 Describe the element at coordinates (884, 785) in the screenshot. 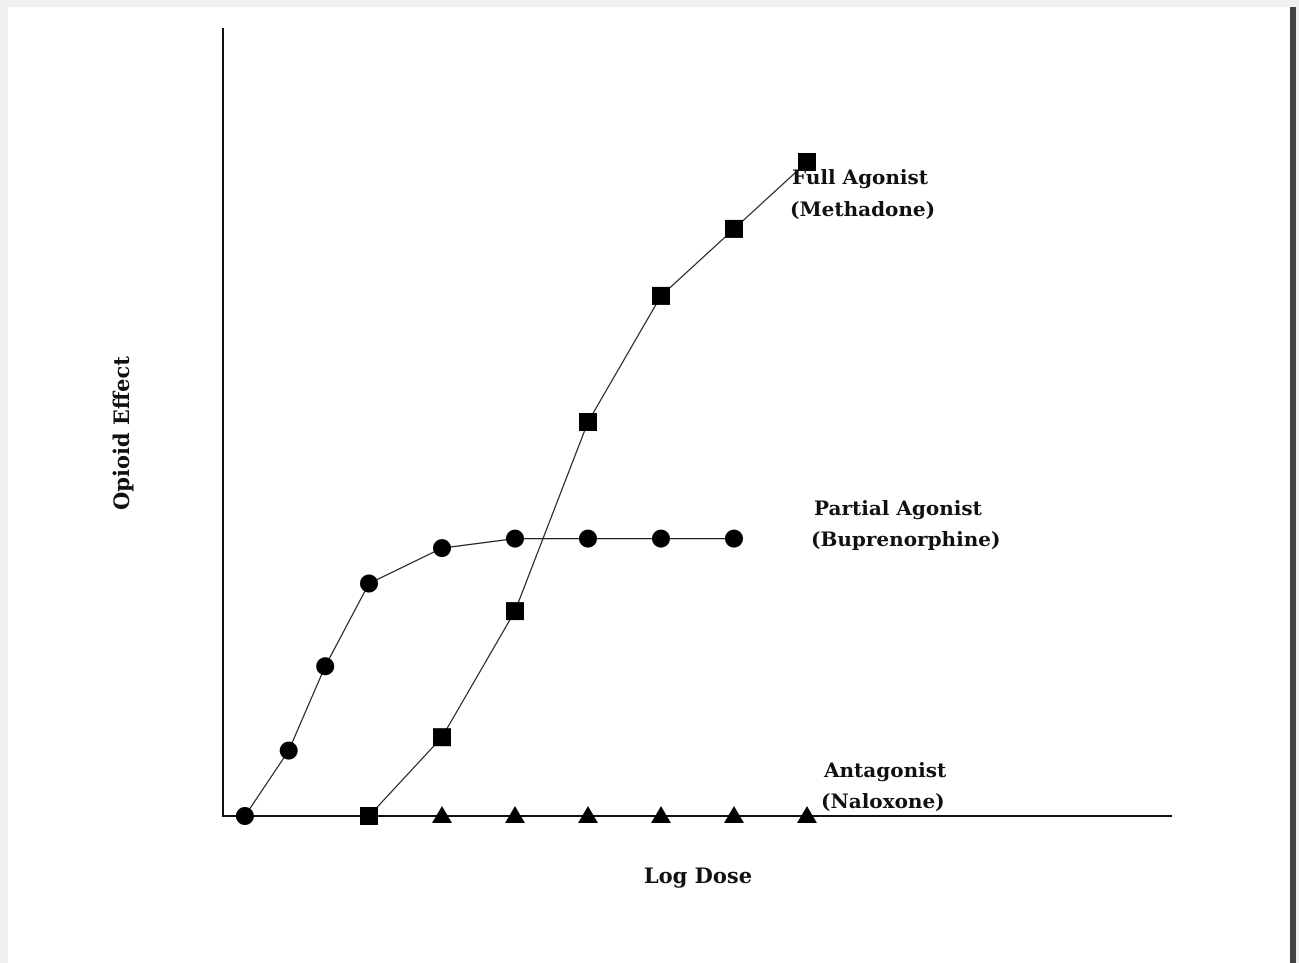

I see `legend-label-antagonist: Antagonist (Naloxone)` at that location.